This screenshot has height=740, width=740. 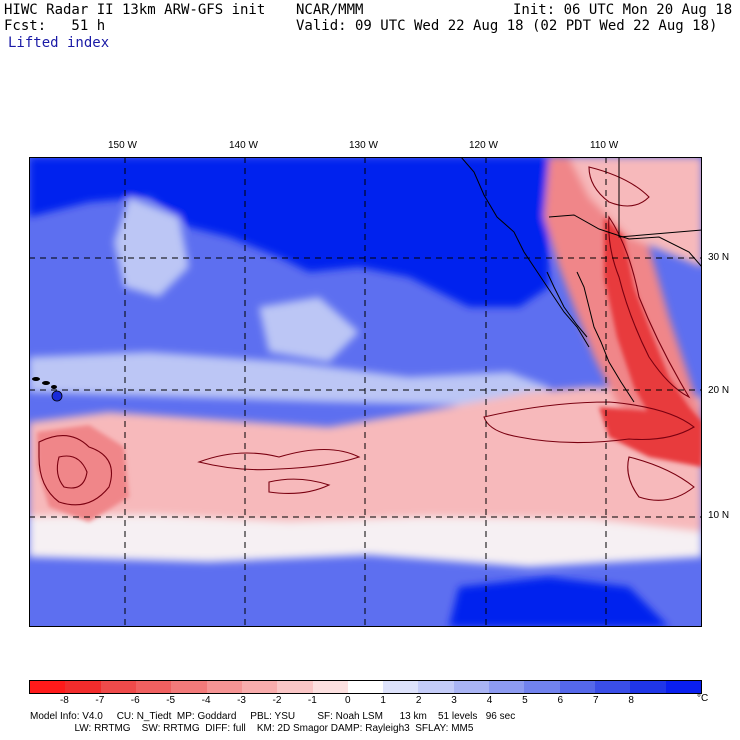 What do you see at coordinates (623, 10) in the screenshot?
I see `init-time: Init: 06 UTC Mon 20 Aug 18` at bounding box center [623, 10].